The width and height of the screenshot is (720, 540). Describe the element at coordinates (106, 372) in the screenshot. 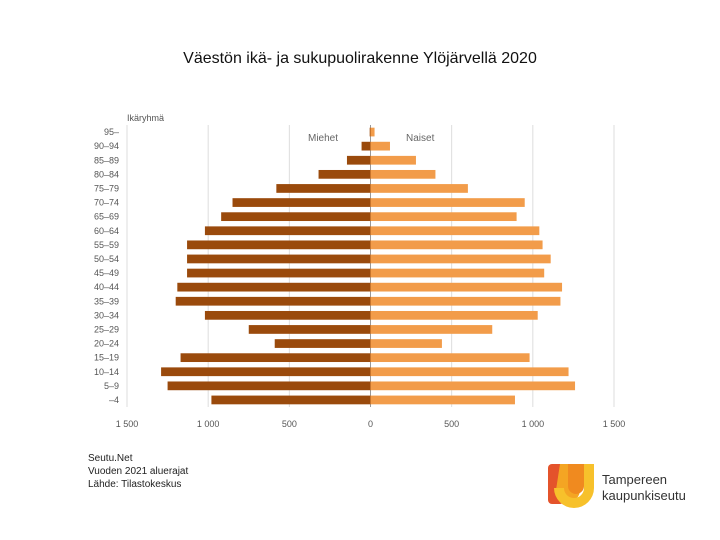

I see `y-tick-label: 10–14` at that location.